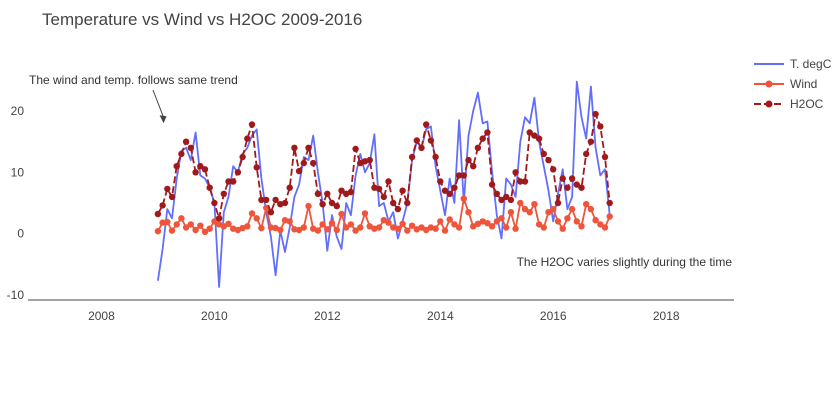  What do you see at coordinates (807, 104) in the screenshot?
I see `legend-item-label: H2OC` at bounding box center [807, 104].